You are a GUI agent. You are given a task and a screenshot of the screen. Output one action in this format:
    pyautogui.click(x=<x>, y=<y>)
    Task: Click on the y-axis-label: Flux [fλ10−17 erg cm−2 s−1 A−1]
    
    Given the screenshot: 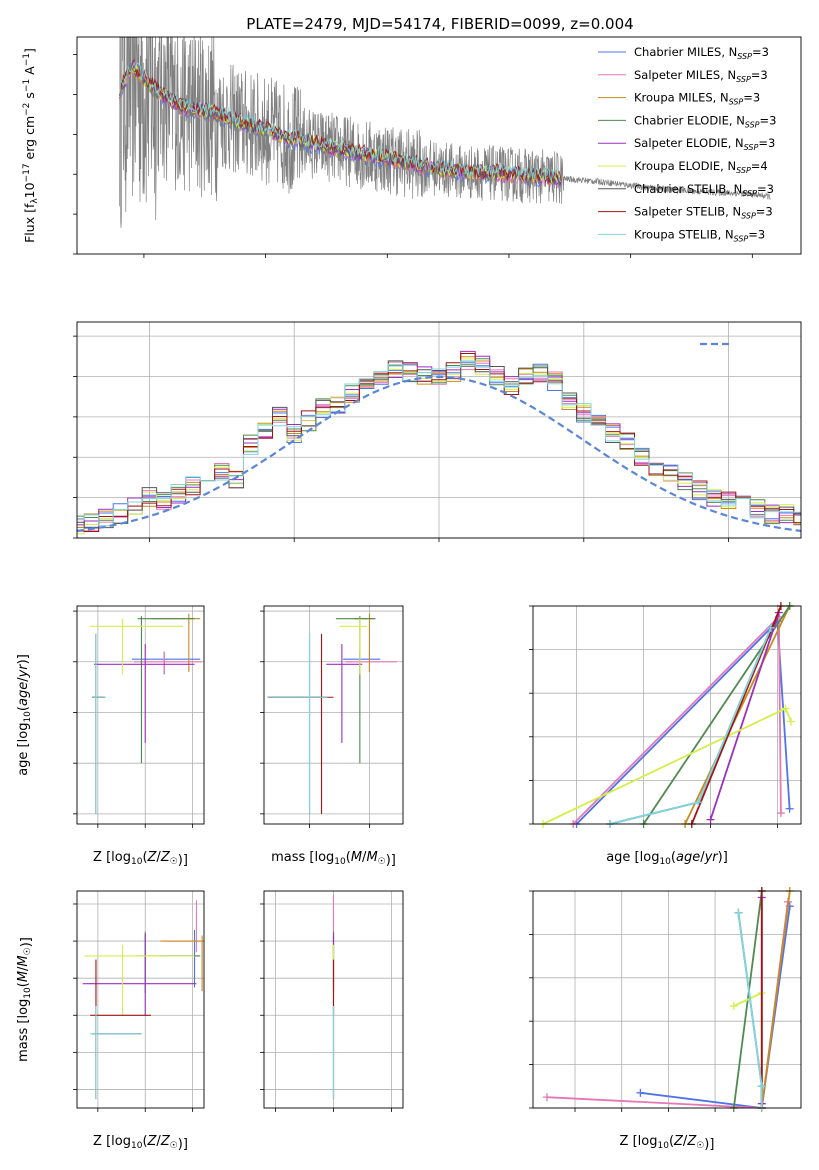 What is the action you would take?
    pyautogui.click(x=31, y=145)
    